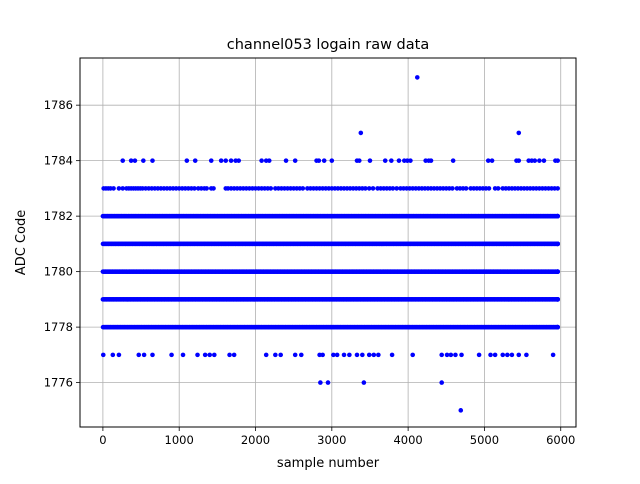 The height and width of the screenshot is (484, 640). What do you see at coordinates (58, 161) in the screenshot?
I see `y-tick-label: 1784` at bounding box center [58, 161].